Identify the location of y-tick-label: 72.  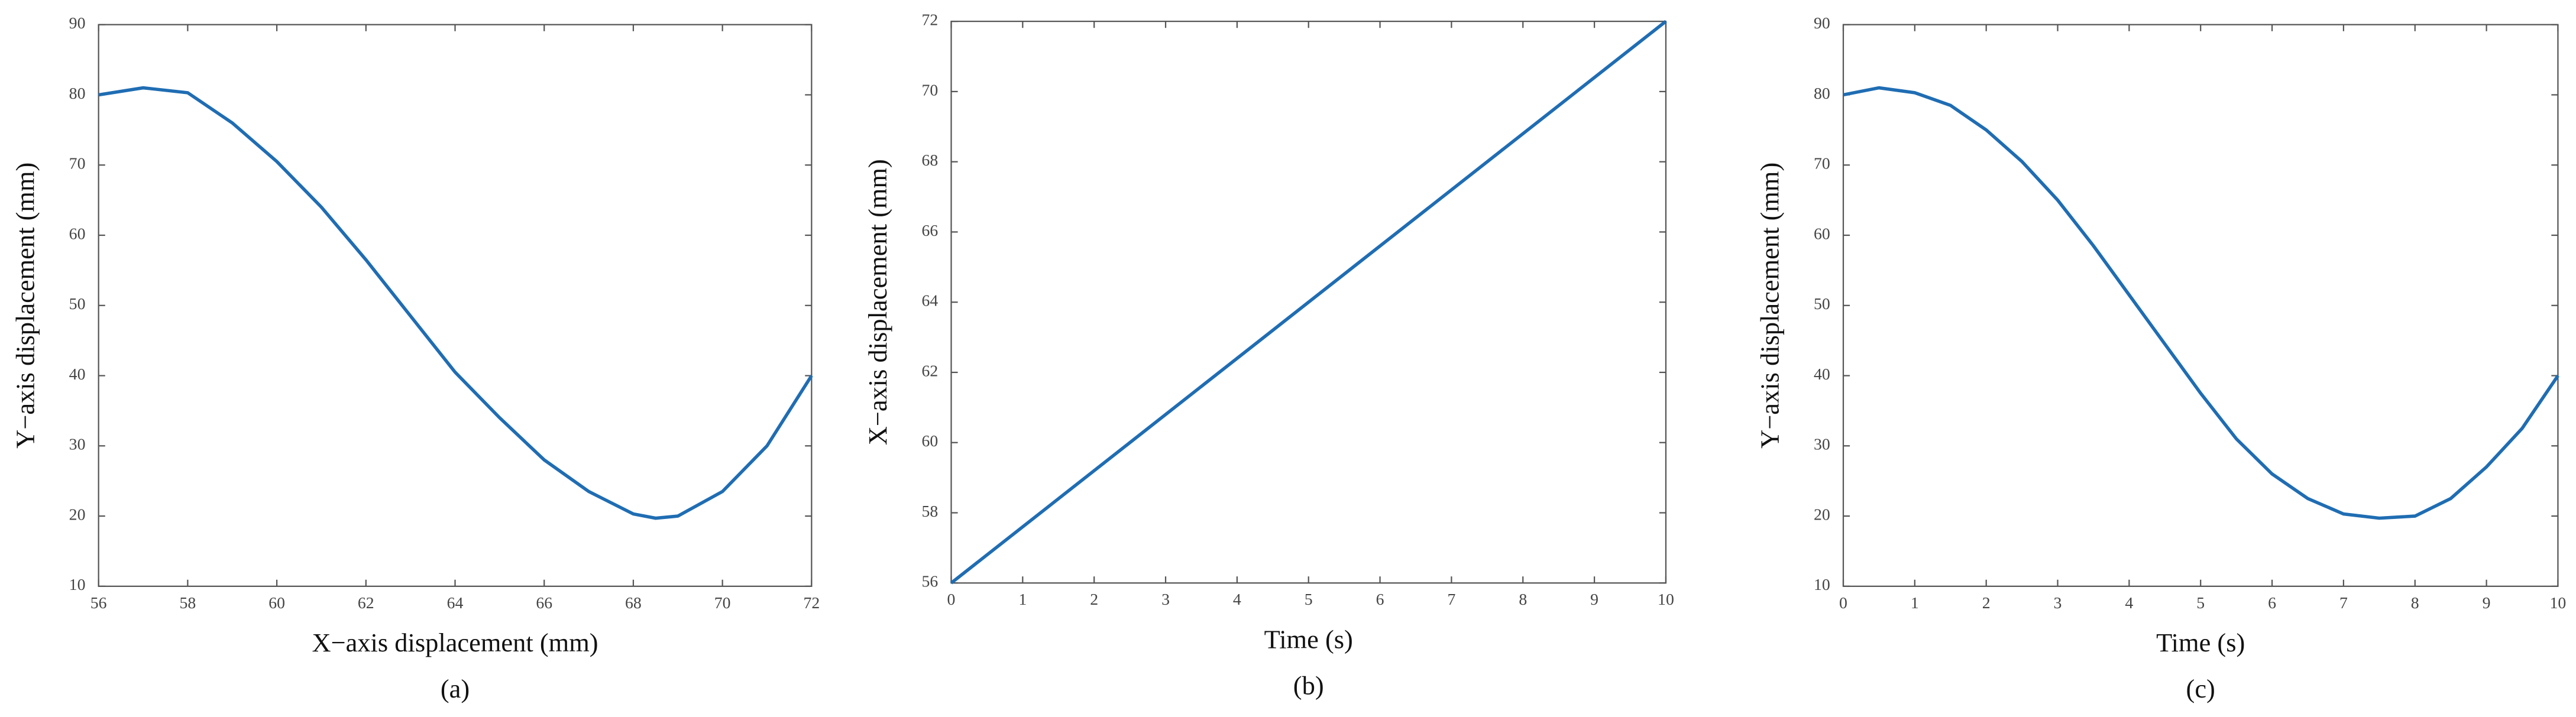
(931, 20).